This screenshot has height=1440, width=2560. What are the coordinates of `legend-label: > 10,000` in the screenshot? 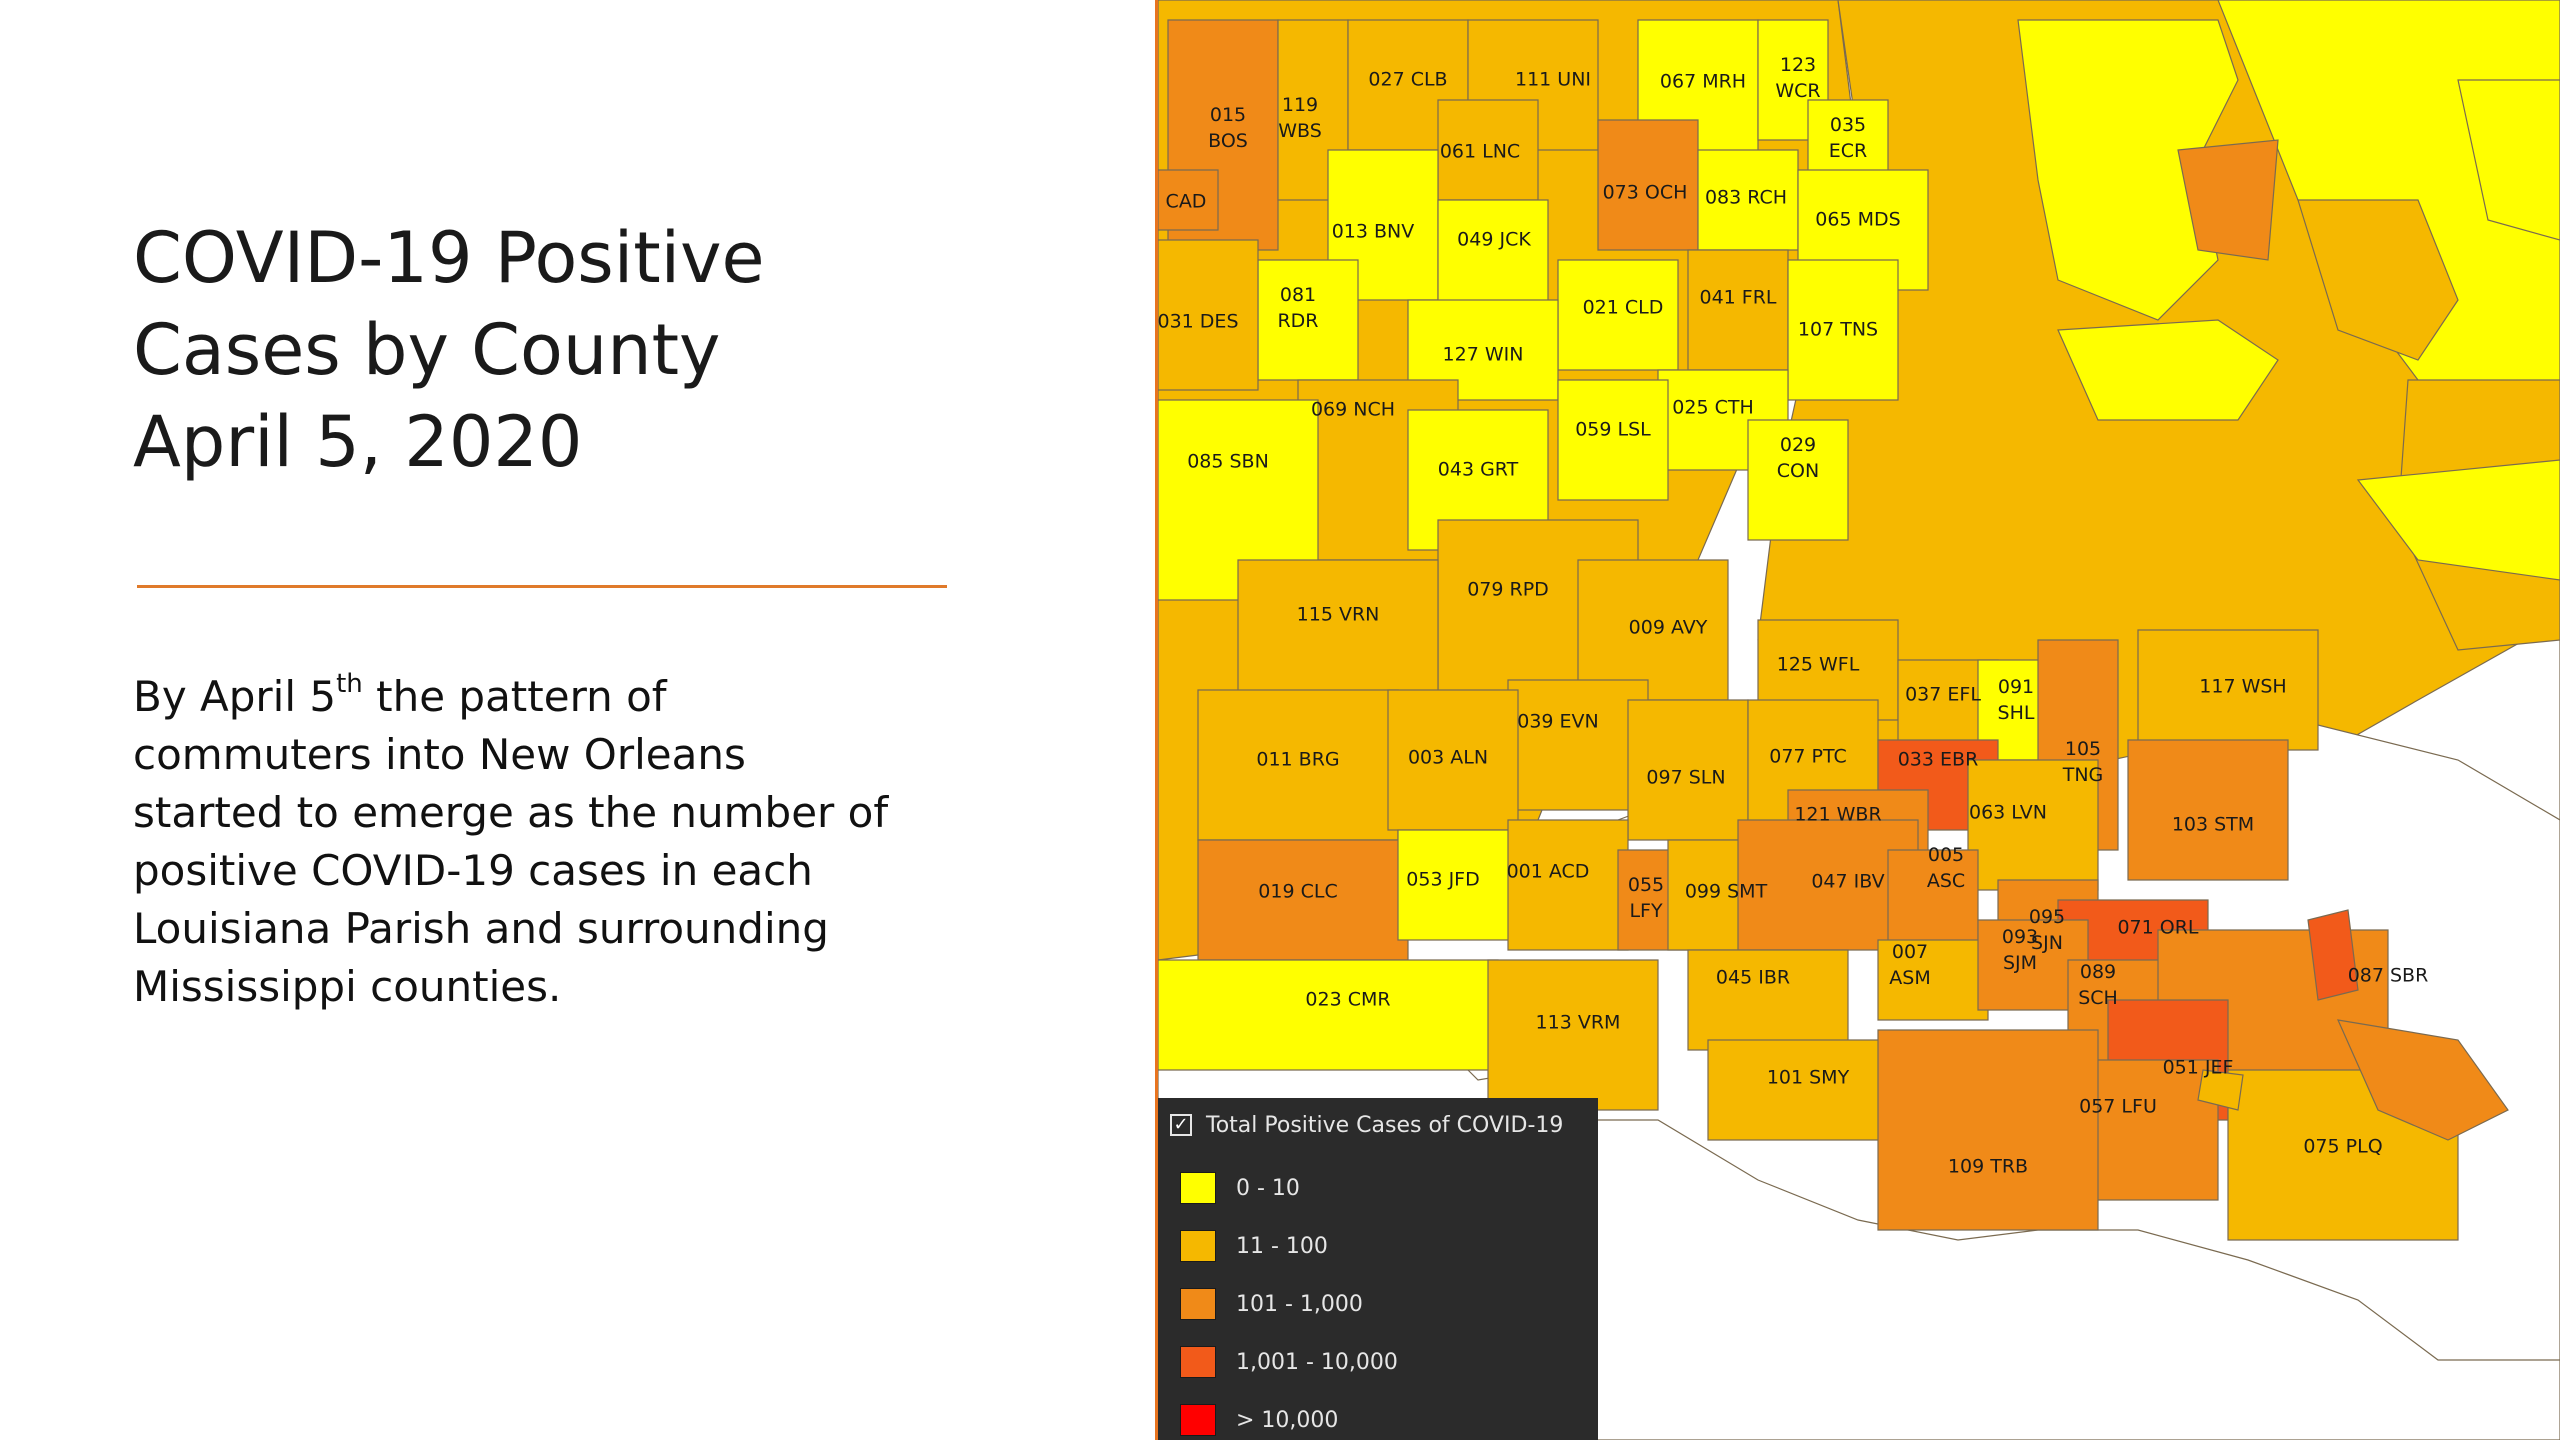 It's located at (1287, 1420).